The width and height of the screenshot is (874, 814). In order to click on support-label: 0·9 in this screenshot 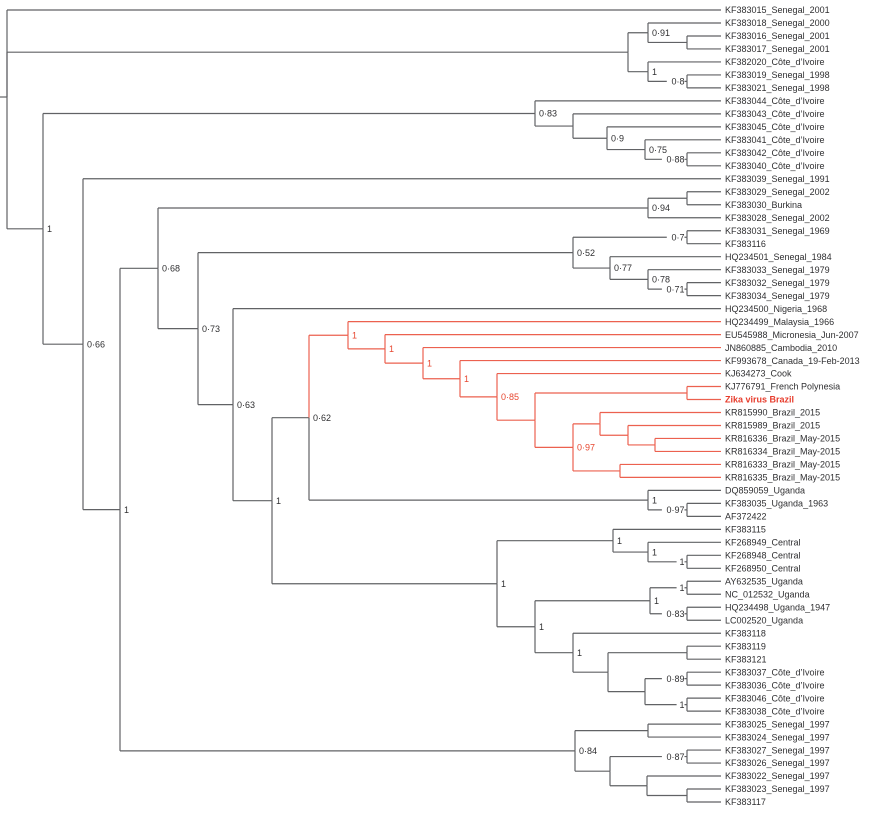, I will do `click(617, 138)`.